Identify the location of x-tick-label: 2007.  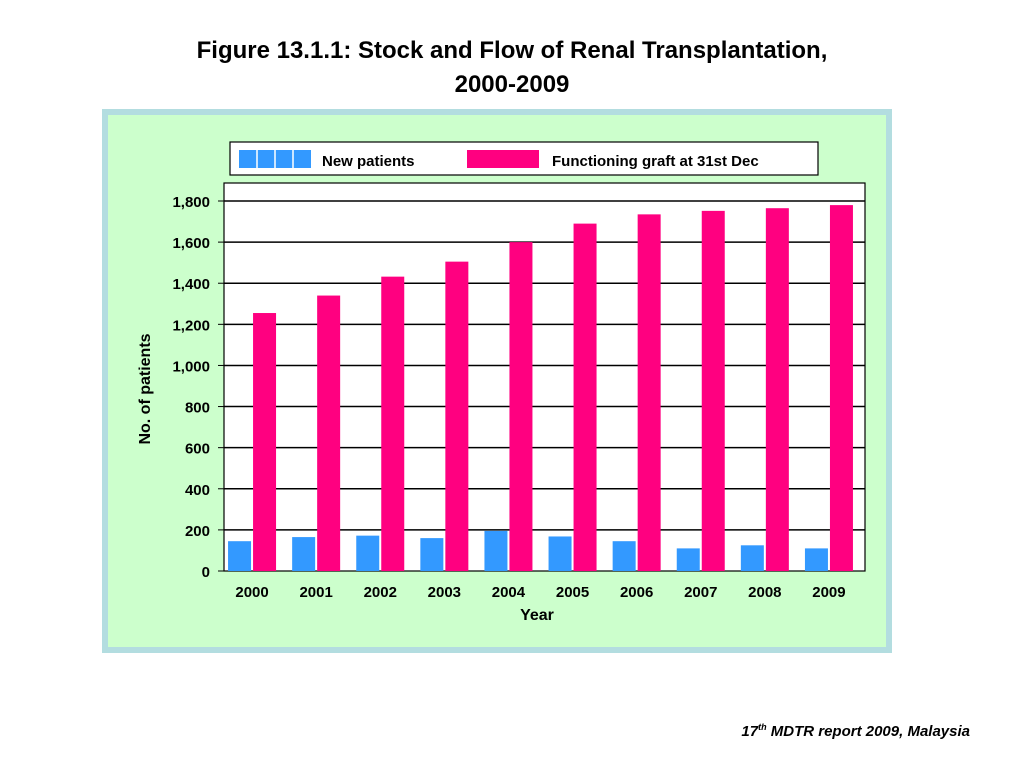
(700, 592).